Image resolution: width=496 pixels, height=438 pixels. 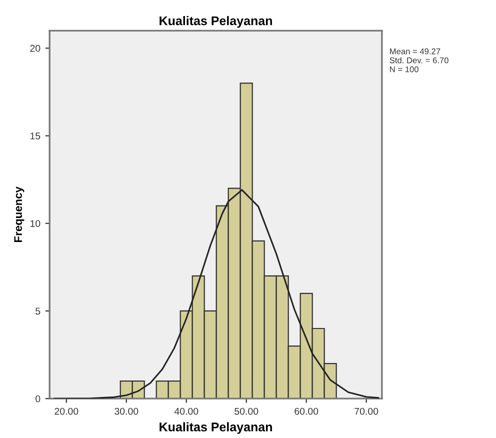 I want to click on y-axis-title: Frequency, so click(x=19, y=214).